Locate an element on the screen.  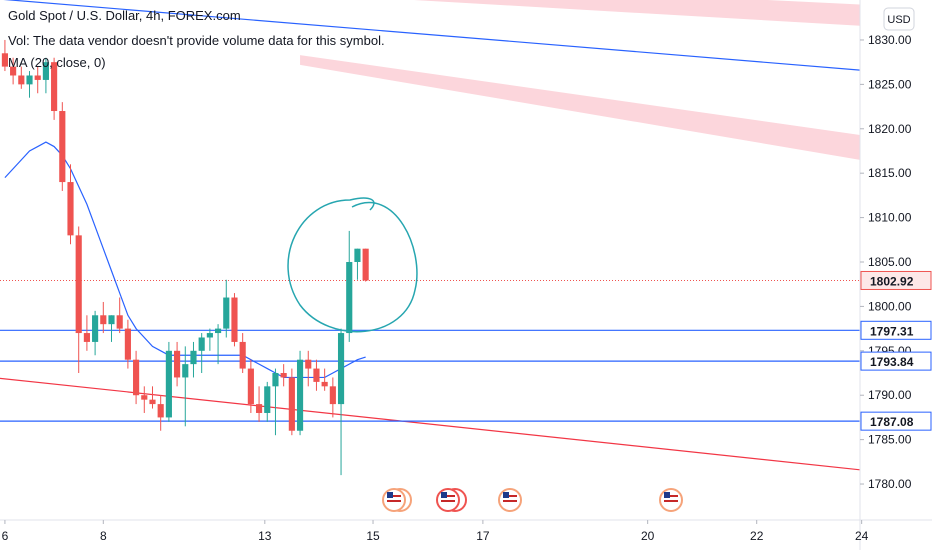
x-tick-label: 13 is located at coordinates (265, 536).